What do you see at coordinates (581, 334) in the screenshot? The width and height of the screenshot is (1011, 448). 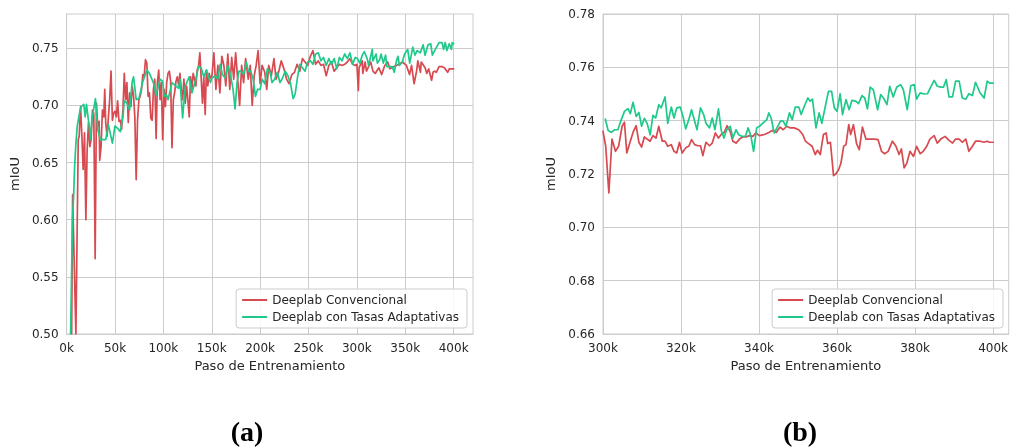 I see `y-tick-label: 0.66` at bounding box center [581, 334].